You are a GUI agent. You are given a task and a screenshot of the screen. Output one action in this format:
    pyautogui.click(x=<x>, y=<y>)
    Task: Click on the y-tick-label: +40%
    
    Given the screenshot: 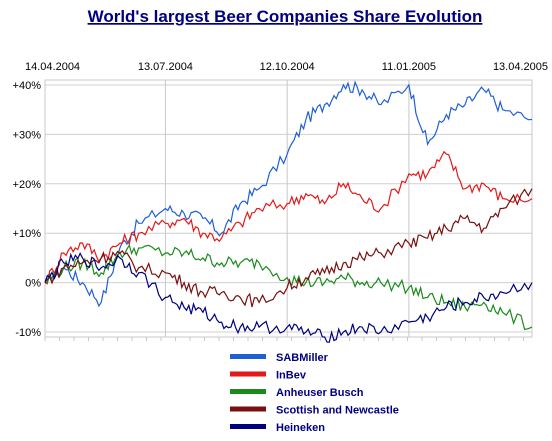 What is the action you would take?
    pyautogui.click(x=27, y=86)
    